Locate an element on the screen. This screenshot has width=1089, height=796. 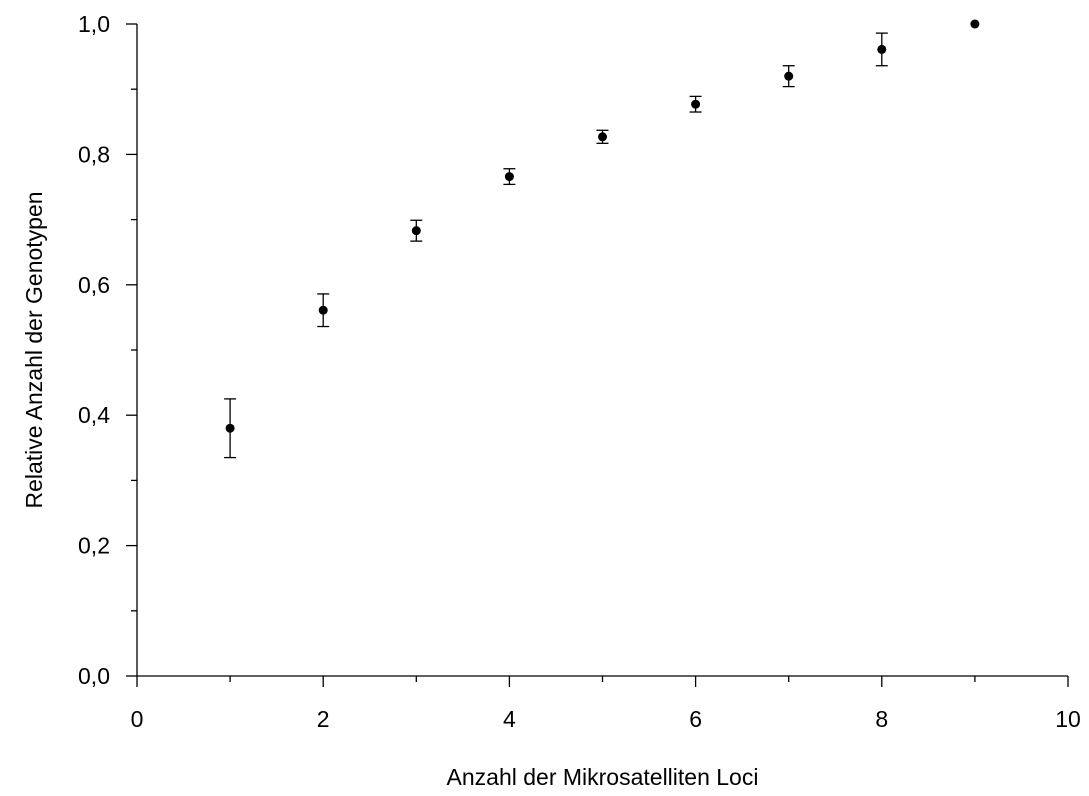
x-tick-label: 6 is located at coordinates (695, 719).